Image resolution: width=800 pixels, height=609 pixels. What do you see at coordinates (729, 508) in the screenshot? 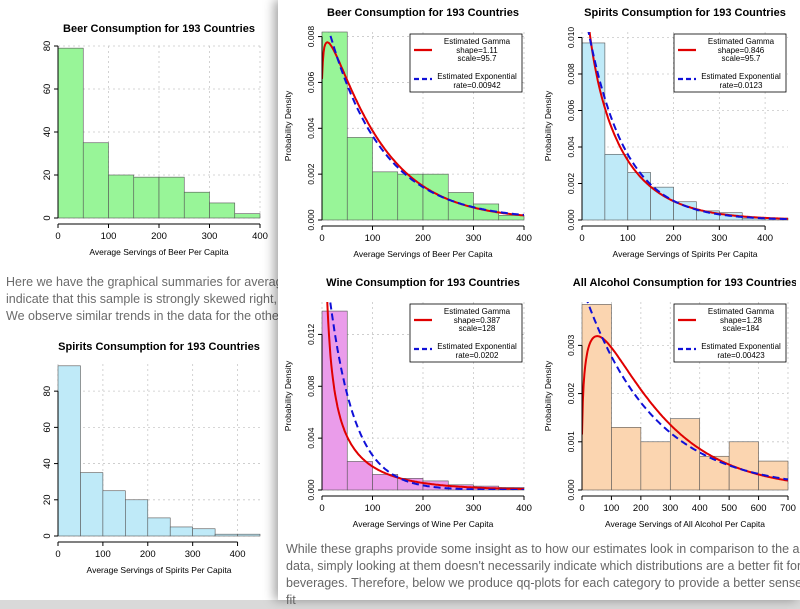
I see `x-tick-label: 500` at bounding box center [729, 508].